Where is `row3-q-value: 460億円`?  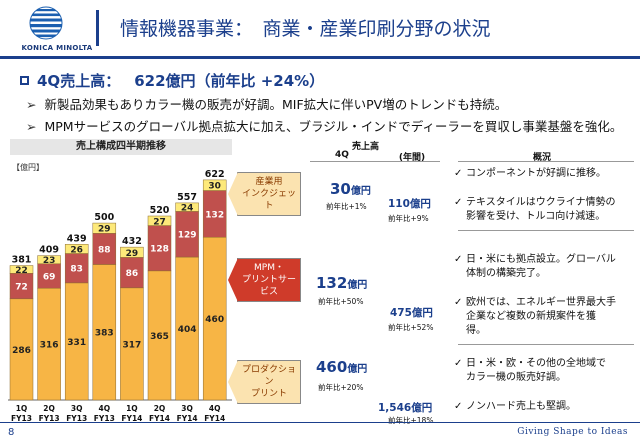 row3-q-value: 460億円 is located at coordinates (341, 367).